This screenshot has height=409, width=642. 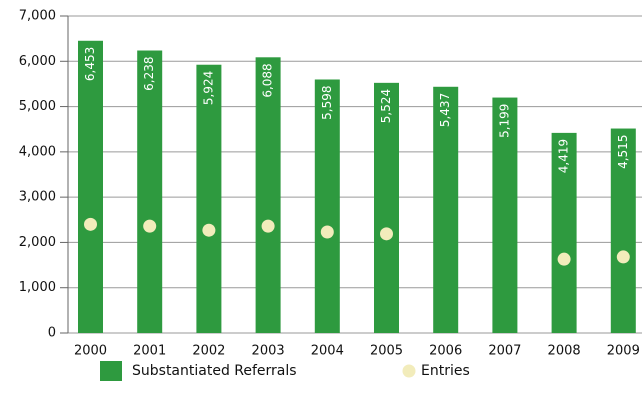 I want to click on x-tick-label: 2006, so click(x=445, y=351).